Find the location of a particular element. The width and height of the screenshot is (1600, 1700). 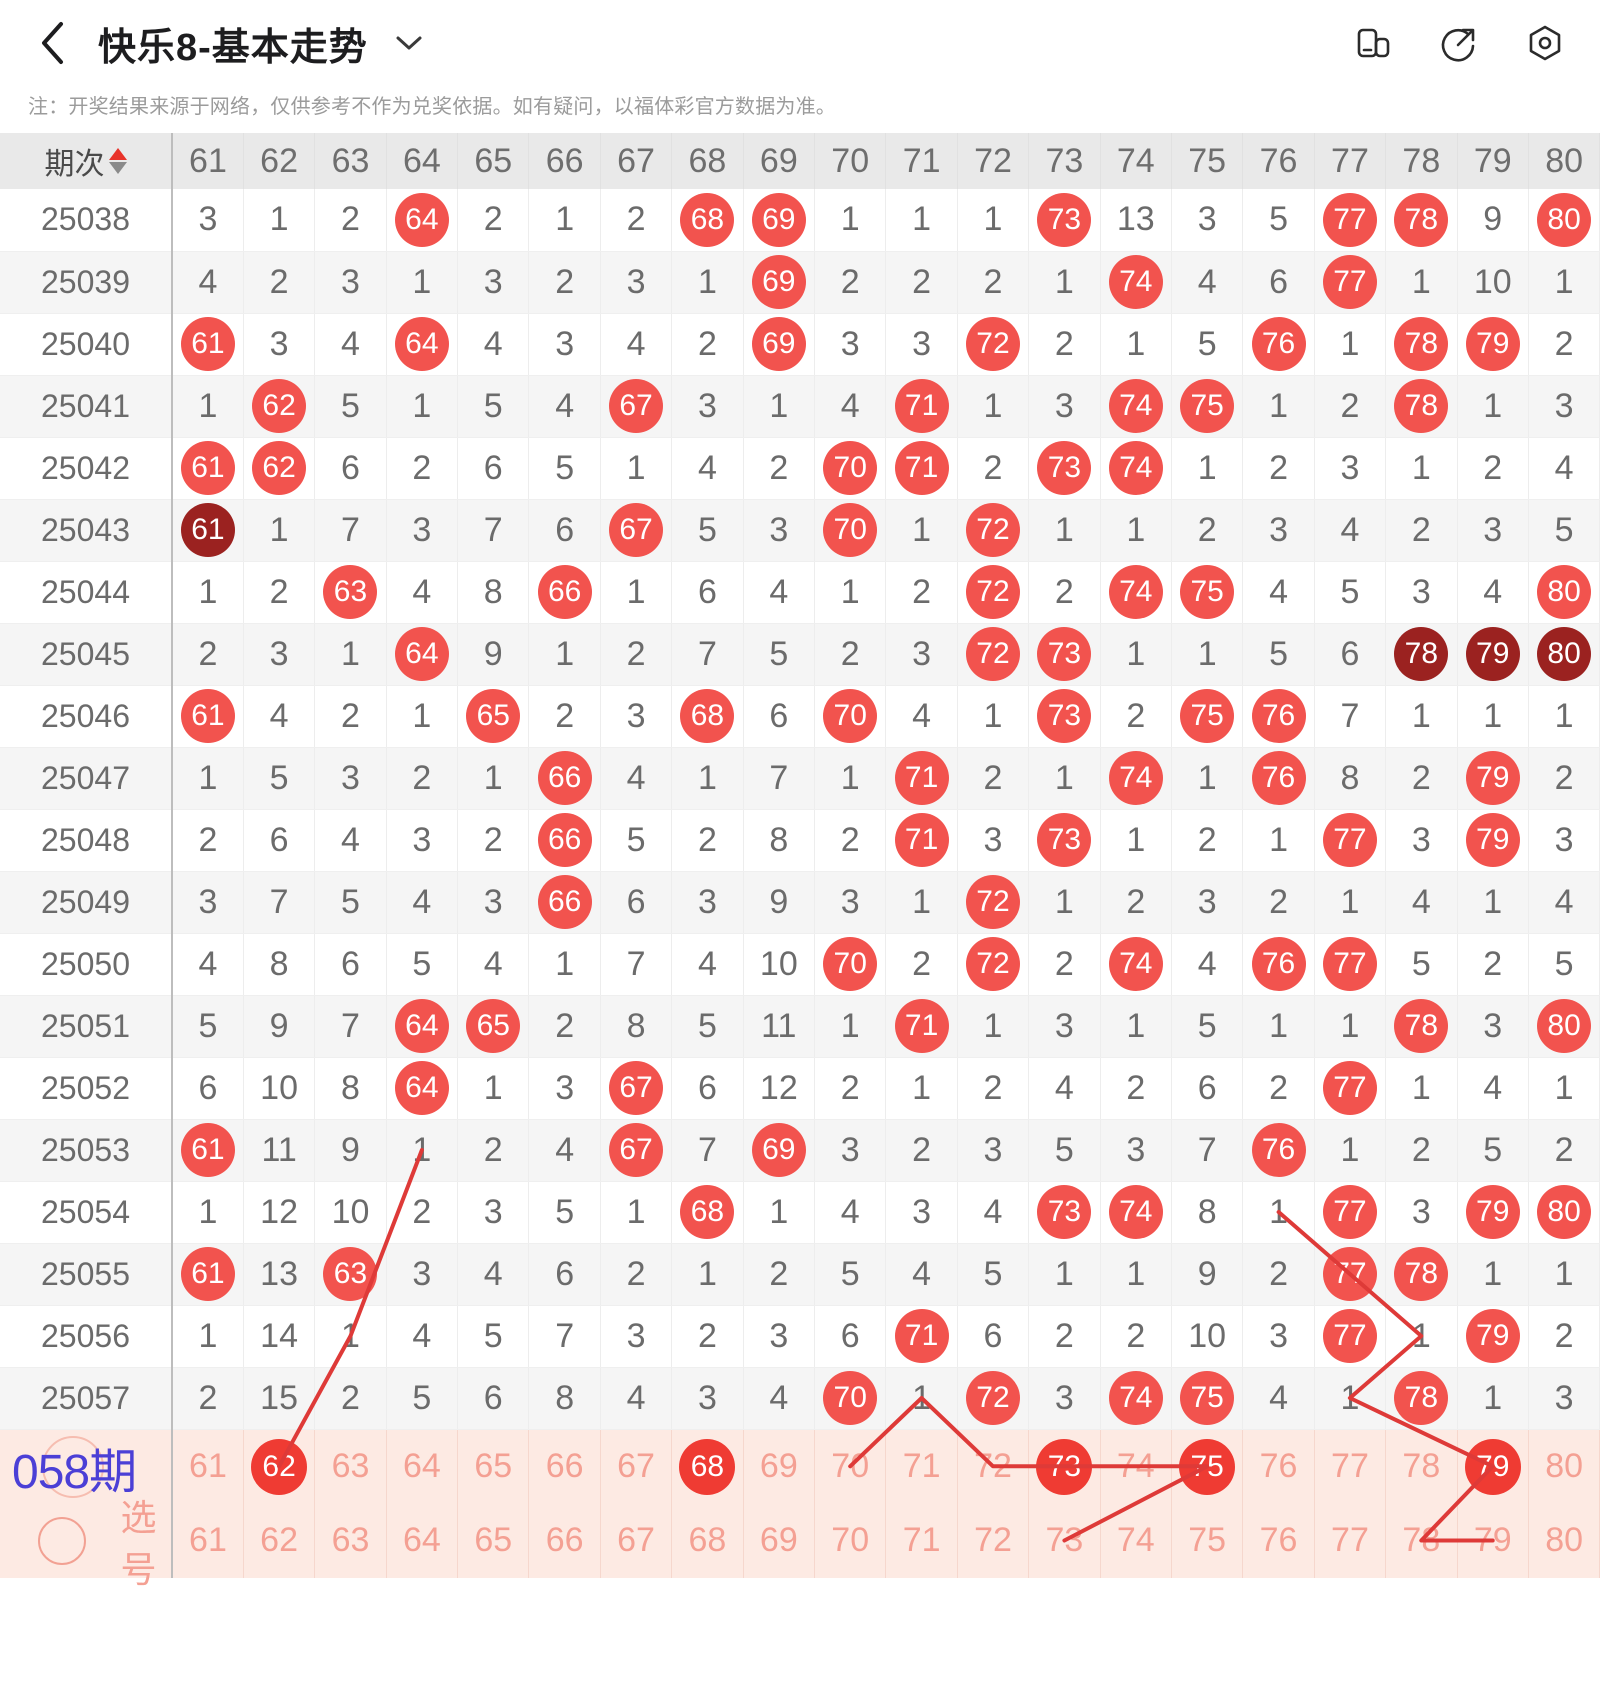

footer-pick-cell: 选号 is located at coordinates (86, 1543).